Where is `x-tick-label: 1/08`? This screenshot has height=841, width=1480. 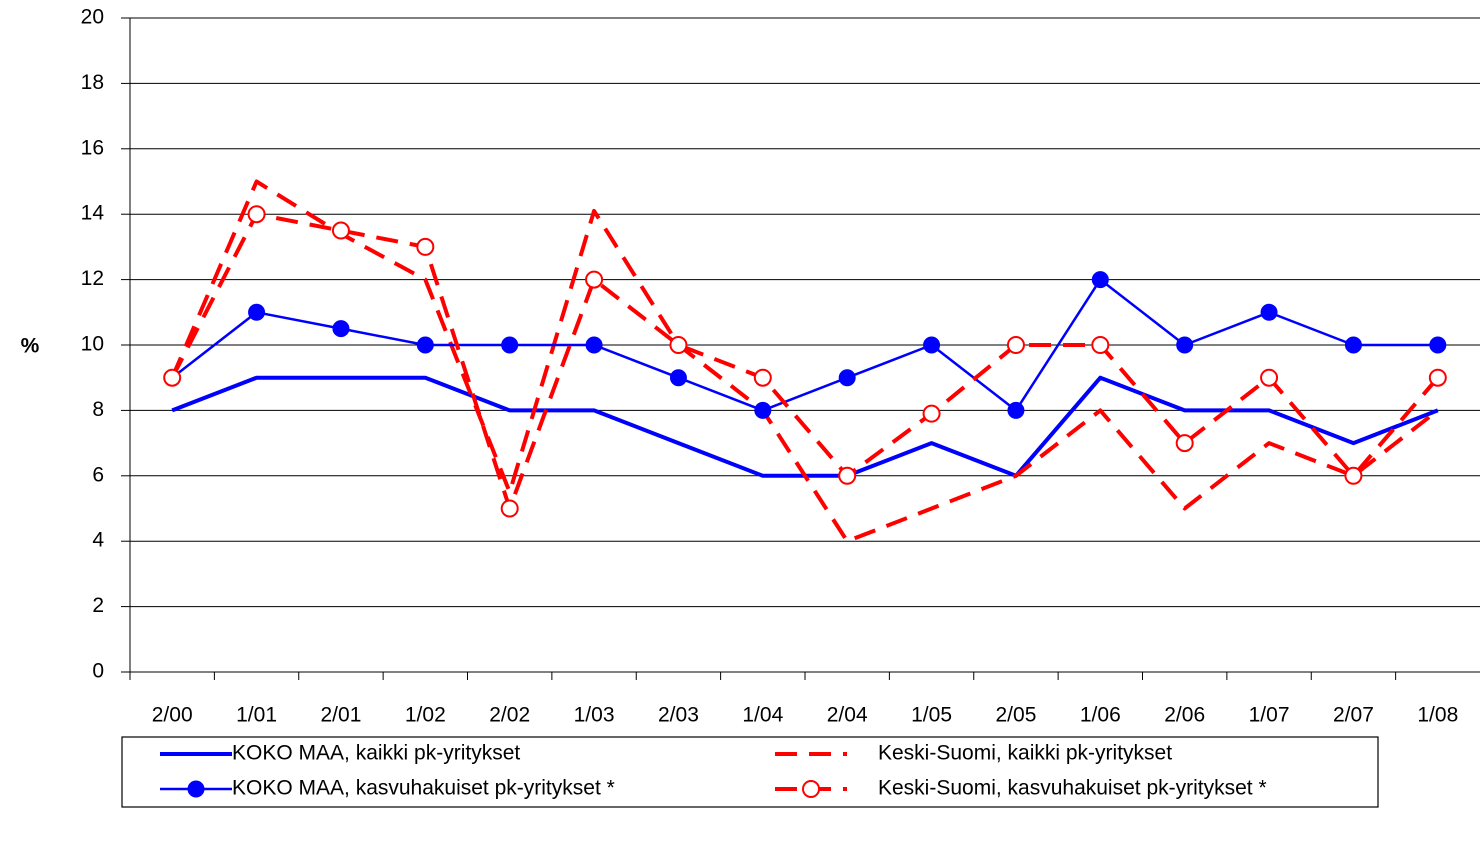
x-tick-label: 1/08 is located at coordinates (1437, 715).